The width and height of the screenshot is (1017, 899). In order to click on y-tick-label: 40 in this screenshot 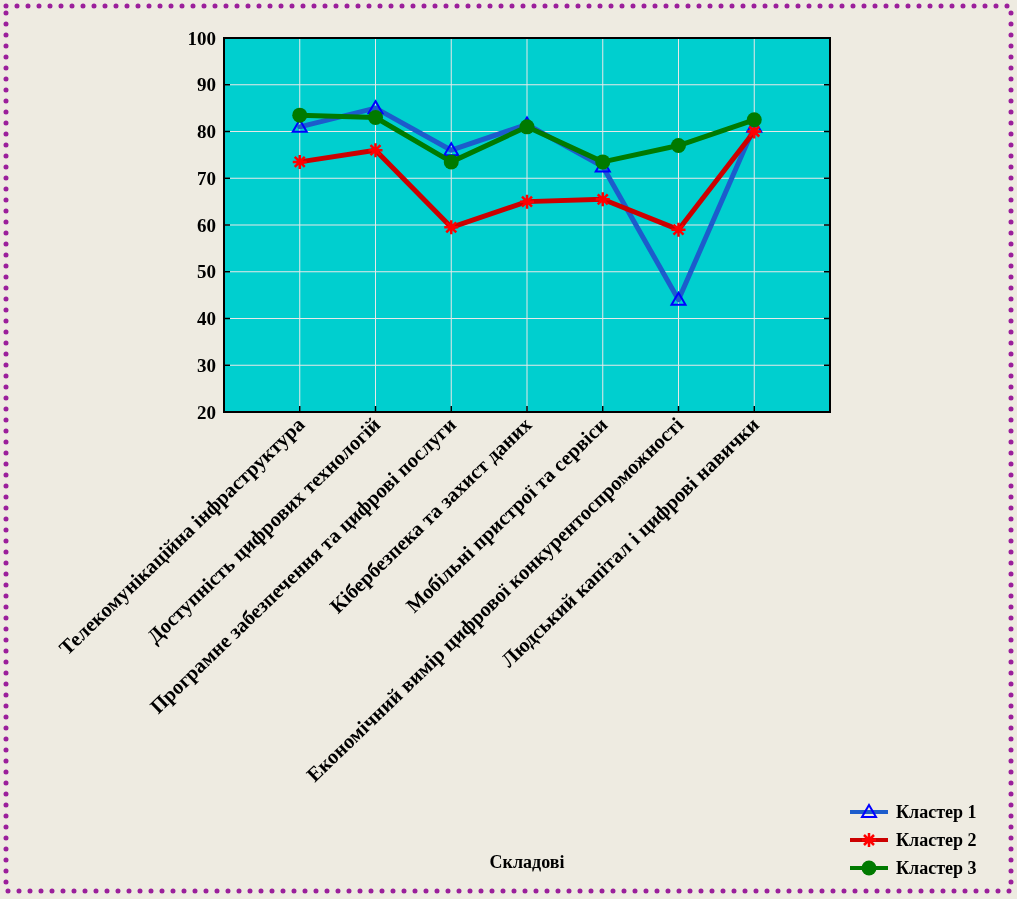, I will do `click(206, 319)`.